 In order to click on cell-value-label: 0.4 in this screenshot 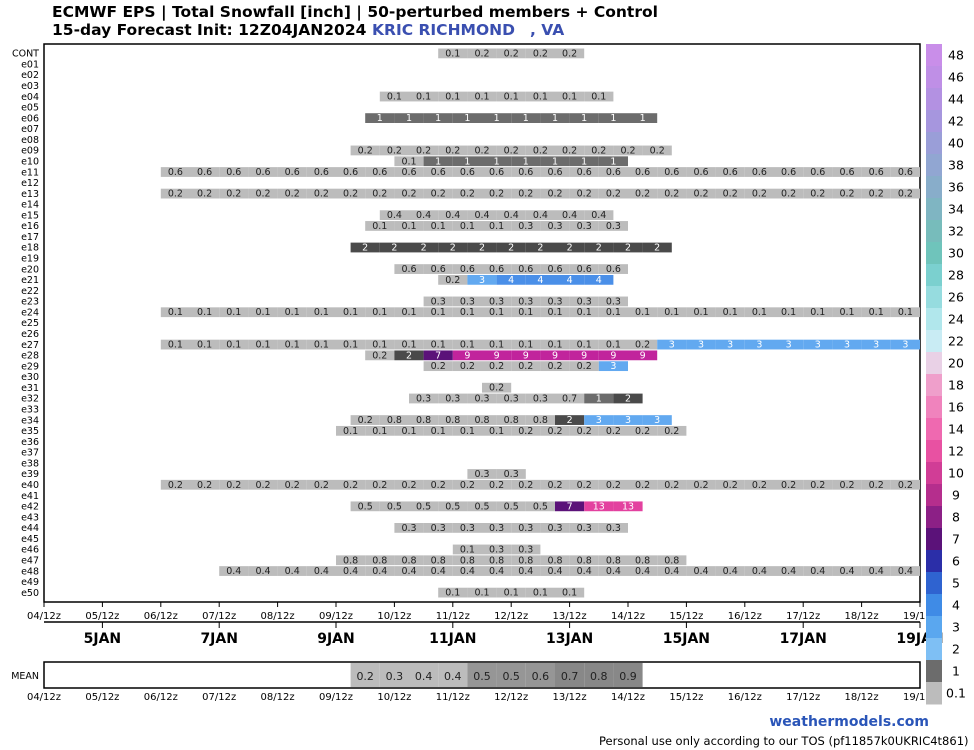, I will do `click(408, 571)`.